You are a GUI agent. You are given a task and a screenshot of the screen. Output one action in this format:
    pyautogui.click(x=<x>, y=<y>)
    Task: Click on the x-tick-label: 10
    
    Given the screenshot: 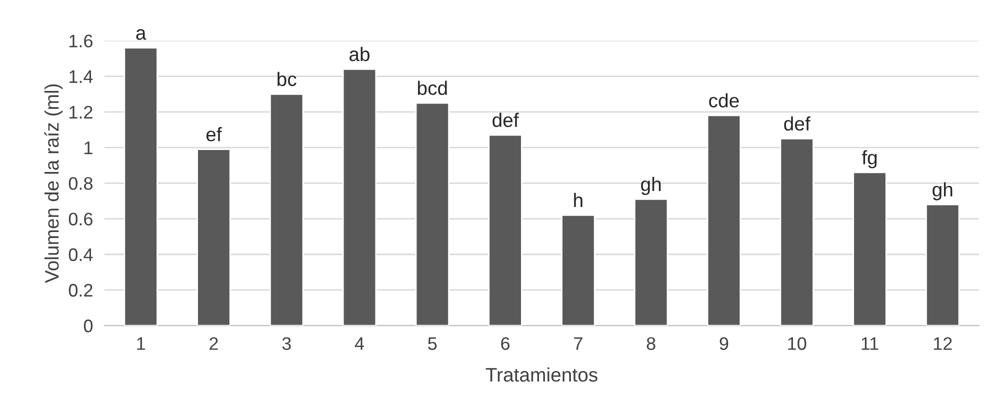 What is the action you would take?
    pyautogui.click(x=797, y=343)
    